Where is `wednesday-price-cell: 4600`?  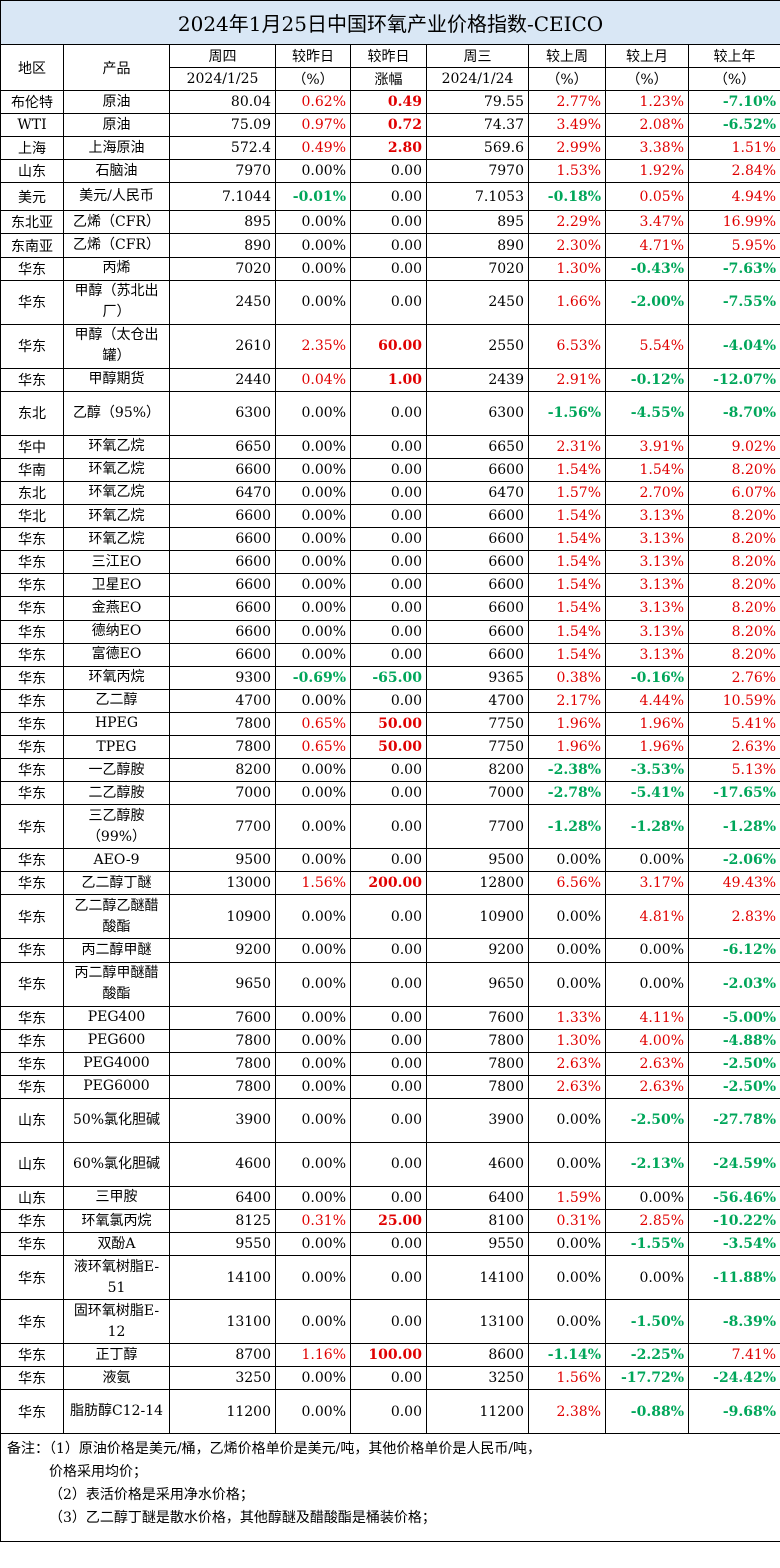
wednesday-price-cell: 4600 is located at coordinates (477, 1164).